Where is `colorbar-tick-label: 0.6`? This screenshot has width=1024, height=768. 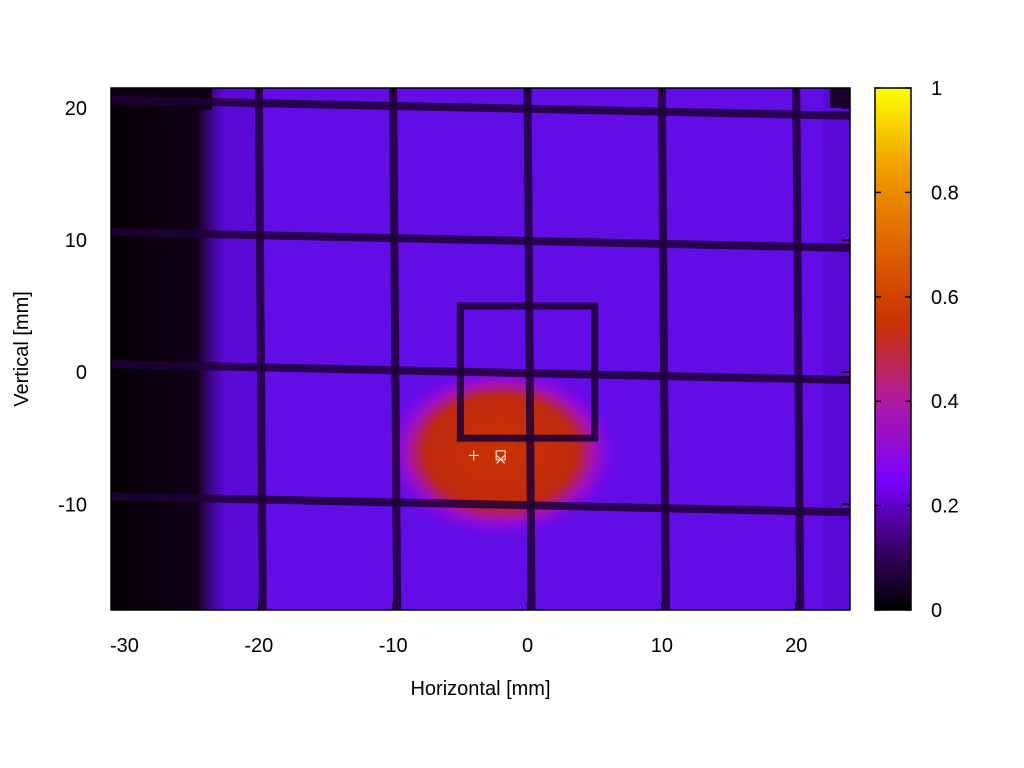
colorbar-tick-label: 0.6 is located at coordinates (945, 298).